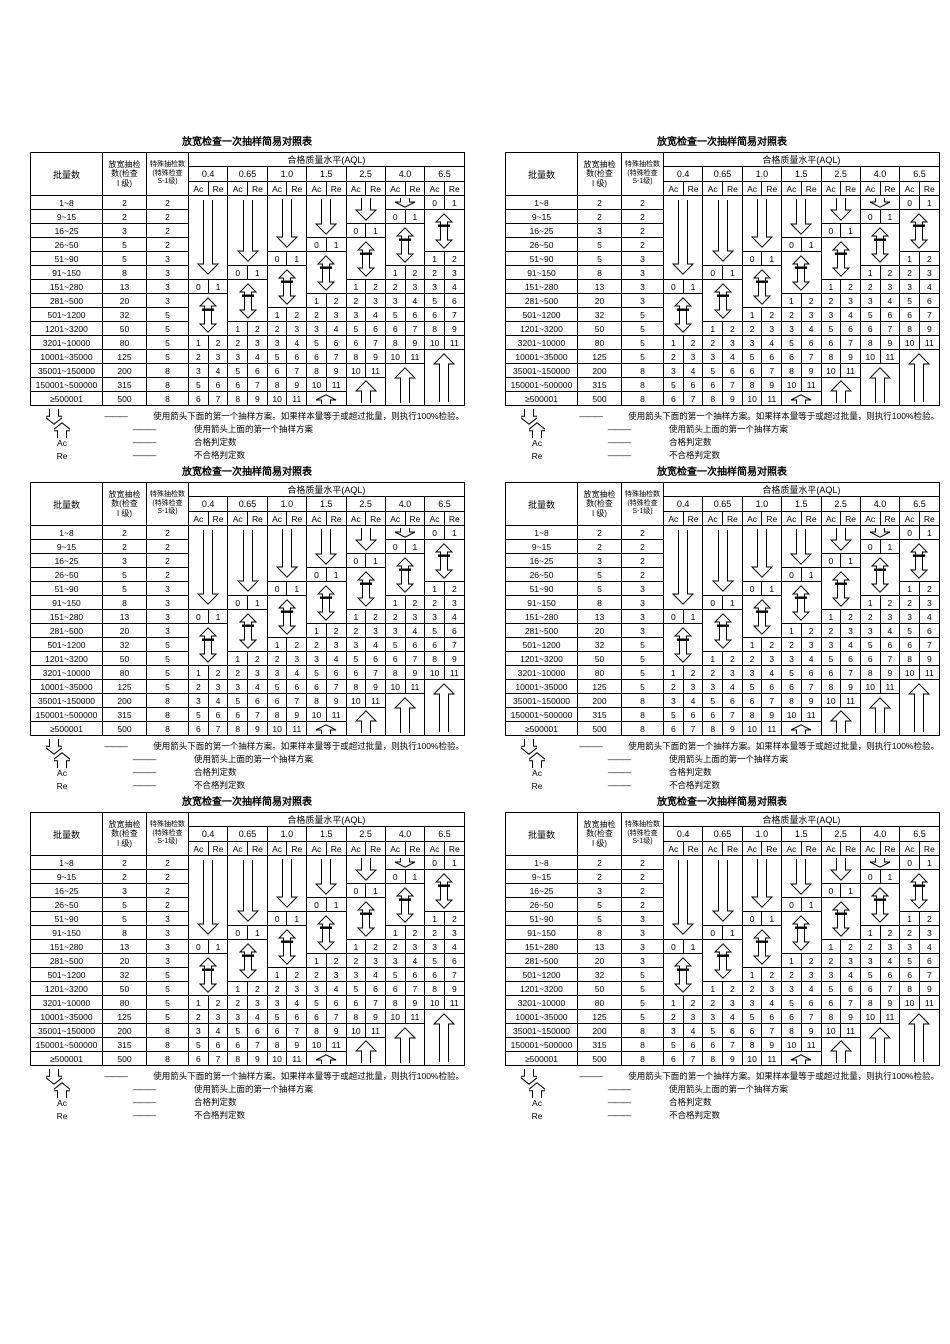 The image size is (950, 1344). Describe the element at coordinates (541, 588) in the screenshot. I see `lot-cell: 51~90` at that location.